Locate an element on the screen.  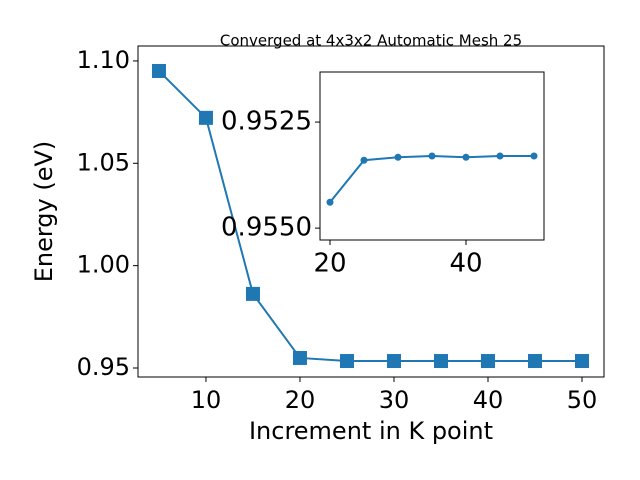
x-tick-label: 50 is located at coordinates (582, 400).